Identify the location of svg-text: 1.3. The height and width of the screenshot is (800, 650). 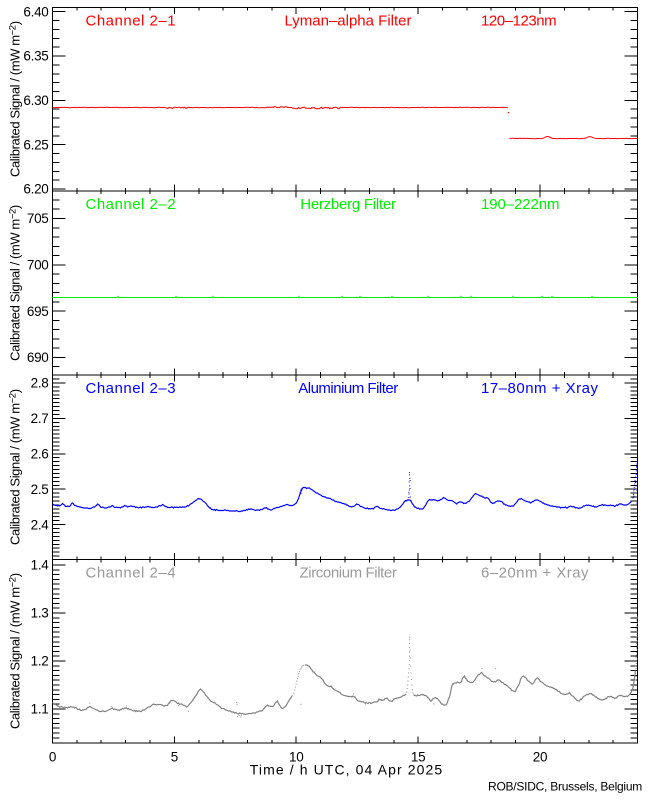
(40, 613).